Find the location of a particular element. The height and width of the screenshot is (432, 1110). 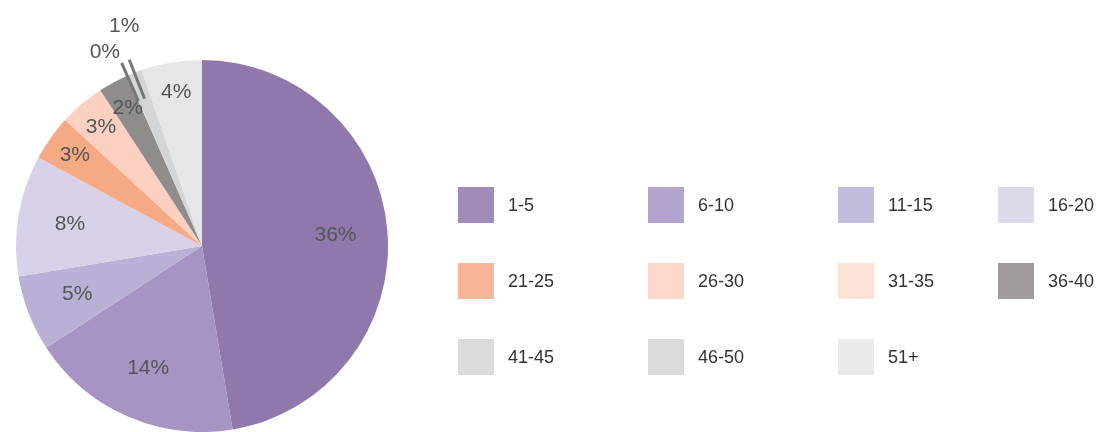

data-label: 36% is located at coordinates (335, 233).